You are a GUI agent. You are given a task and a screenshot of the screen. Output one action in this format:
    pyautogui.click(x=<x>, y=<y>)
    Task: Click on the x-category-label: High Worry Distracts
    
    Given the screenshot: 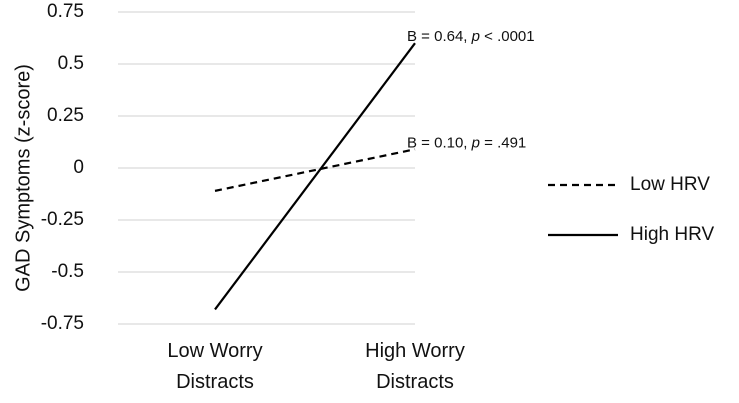 What is the action you would take?
    pyautogui.click(x=415, y=366)
    